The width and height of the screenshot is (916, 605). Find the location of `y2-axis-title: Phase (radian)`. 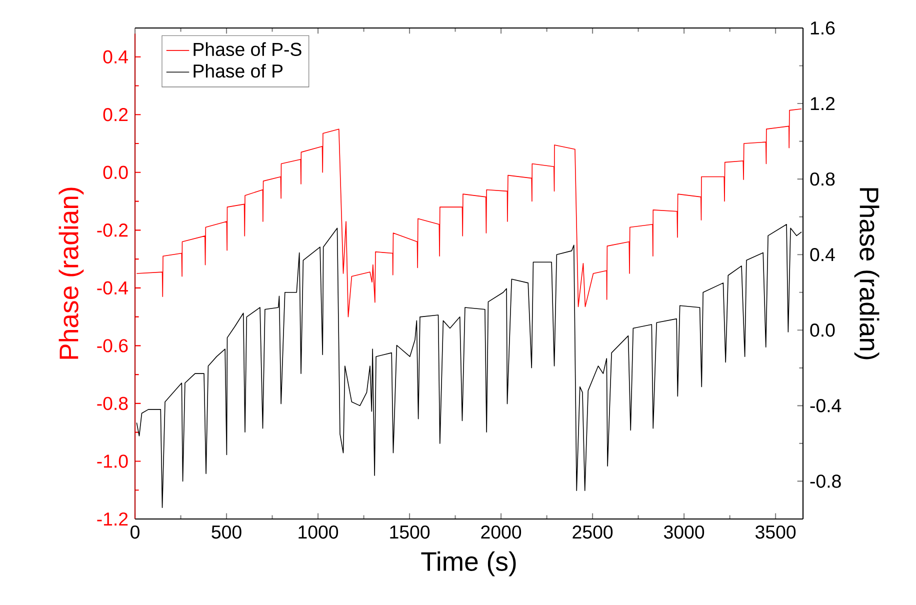

y2-axis-title: Phase (radian) is located at coordinates (867, 274).